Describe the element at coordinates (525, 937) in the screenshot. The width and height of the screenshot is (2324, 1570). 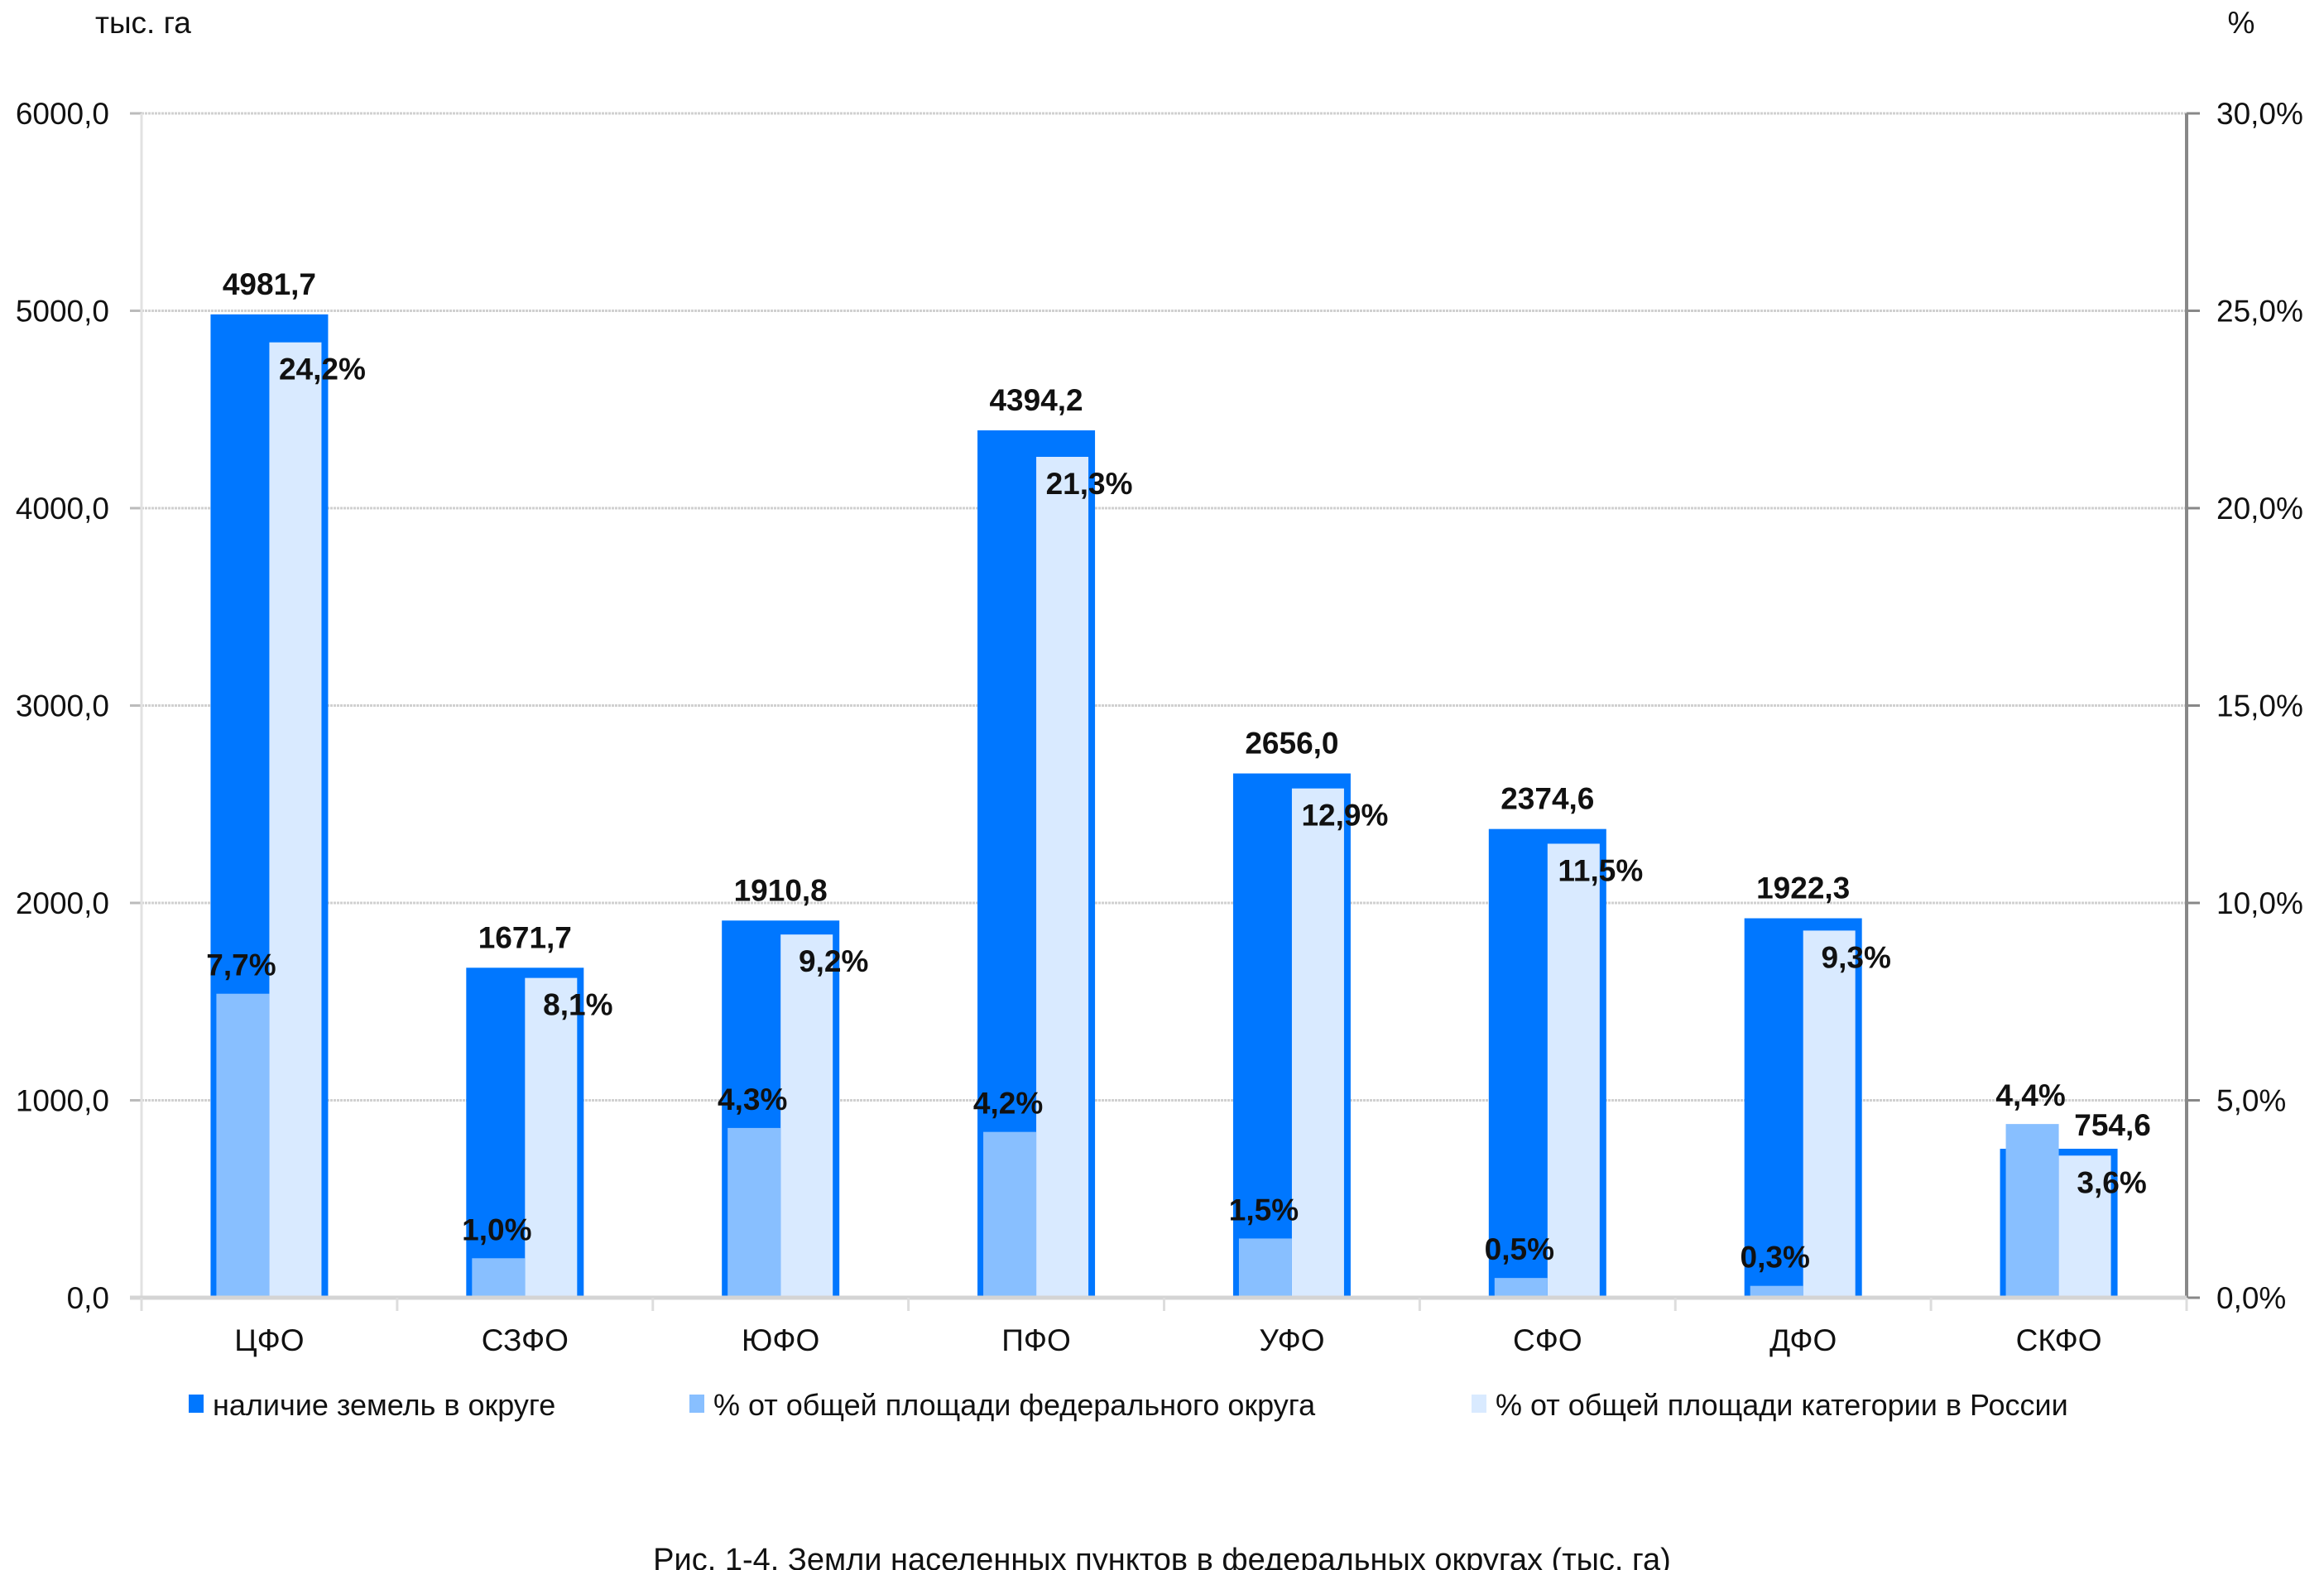
I see `data-label-land-area: 1671,7` at that location.